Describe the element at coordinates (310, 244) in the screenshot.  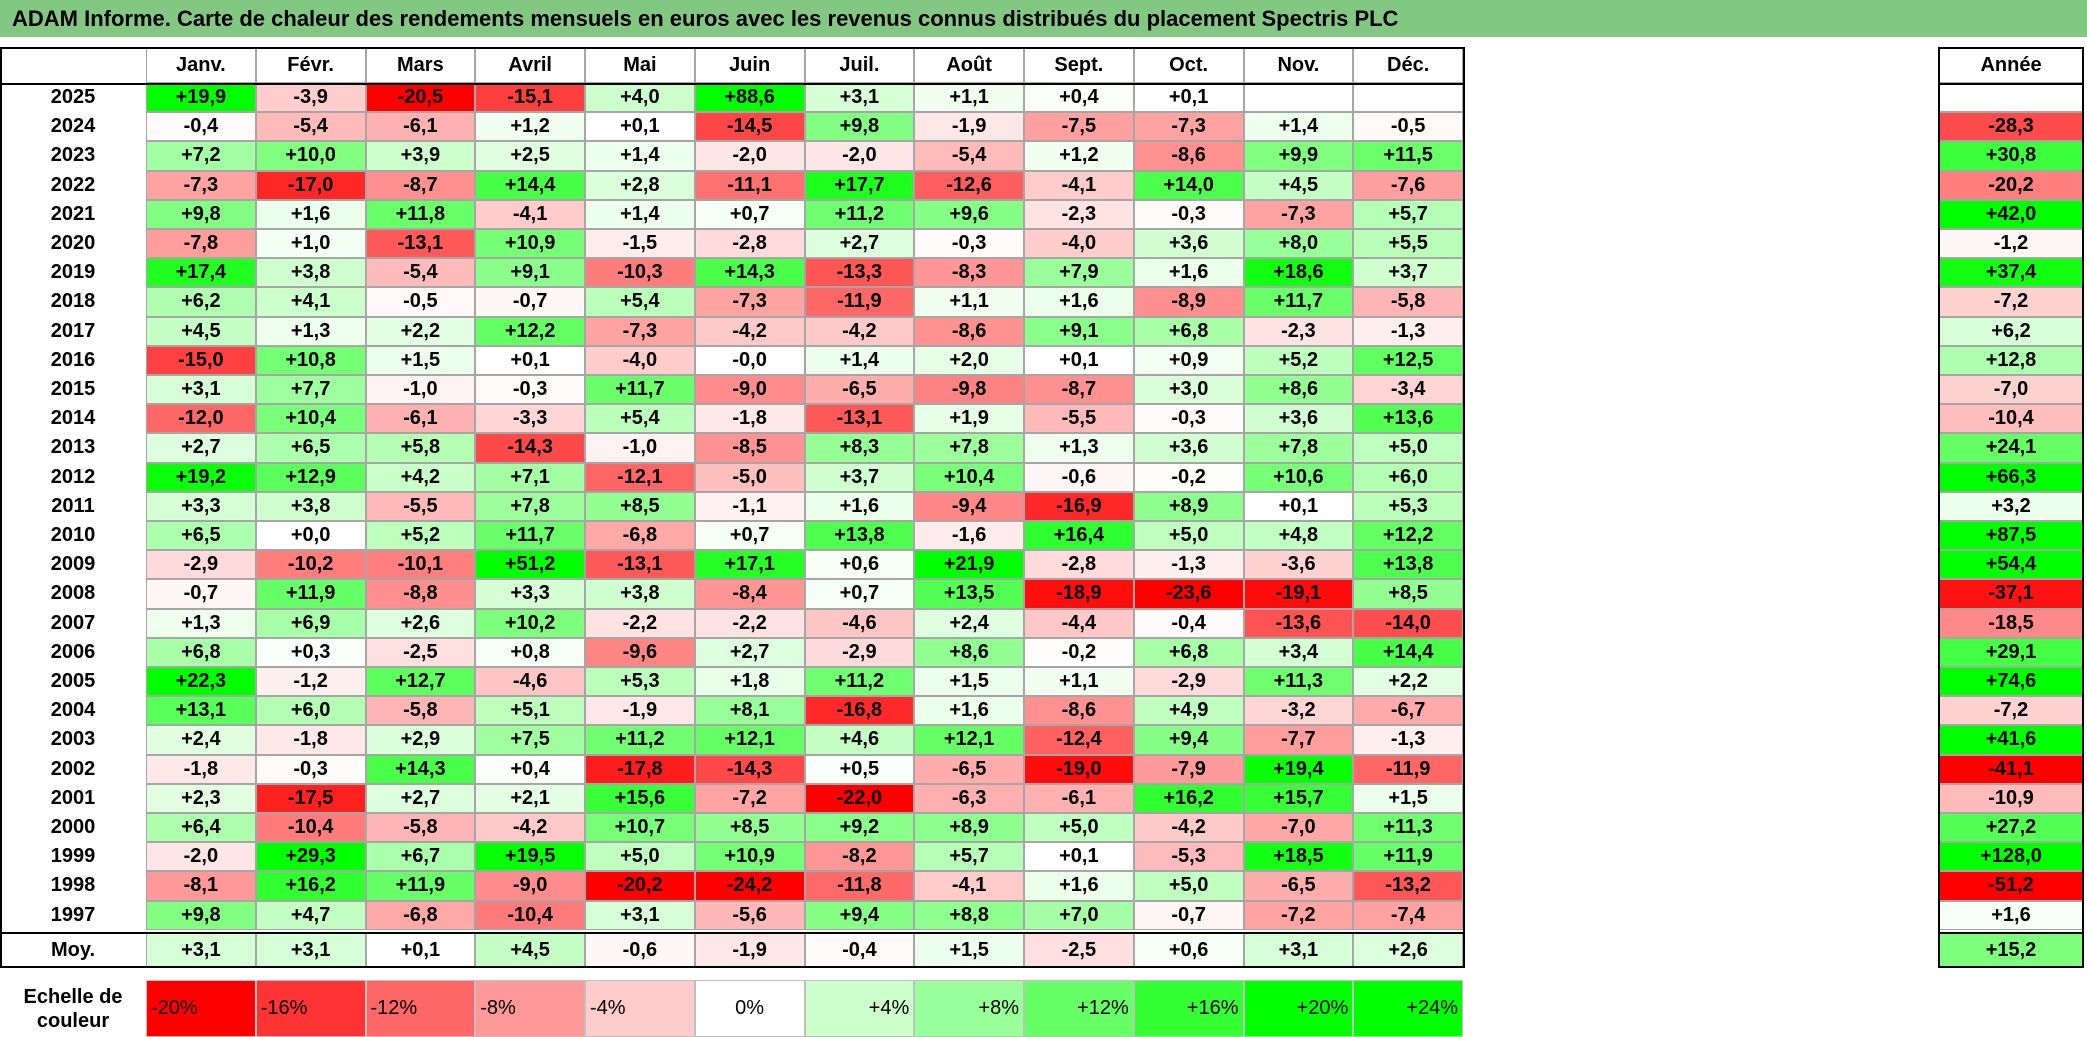
I see `heatmap-cell: +1,0` at that location.